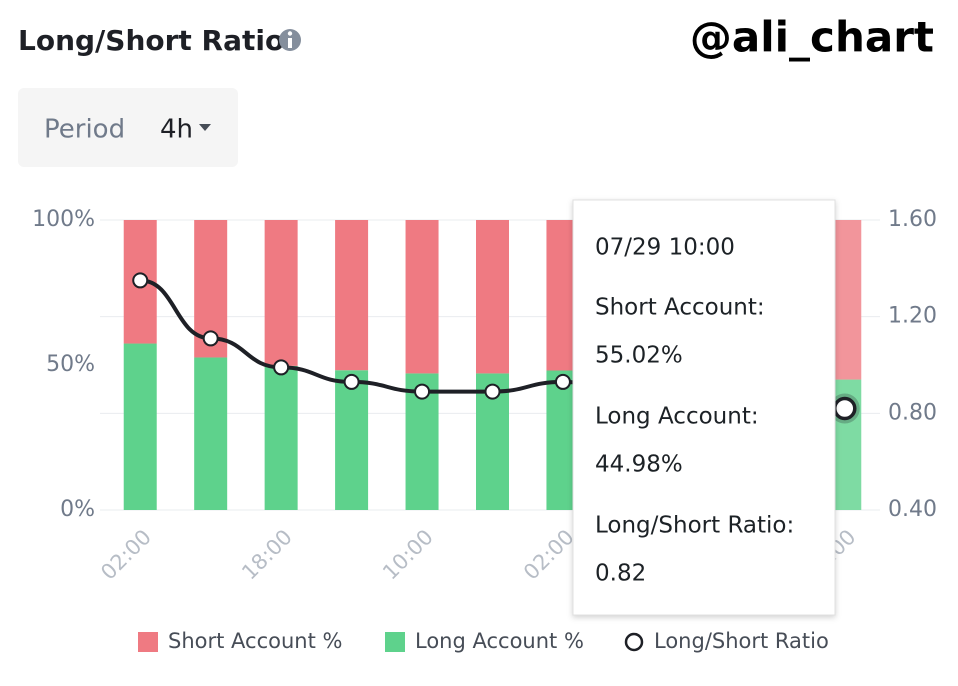 The width and height of the screenshot is (958, 686). What do you see at coordinates (639, 465) in the screenshot?
I see `tooltip-value: 44.98%` at bounding box center [639, 465].